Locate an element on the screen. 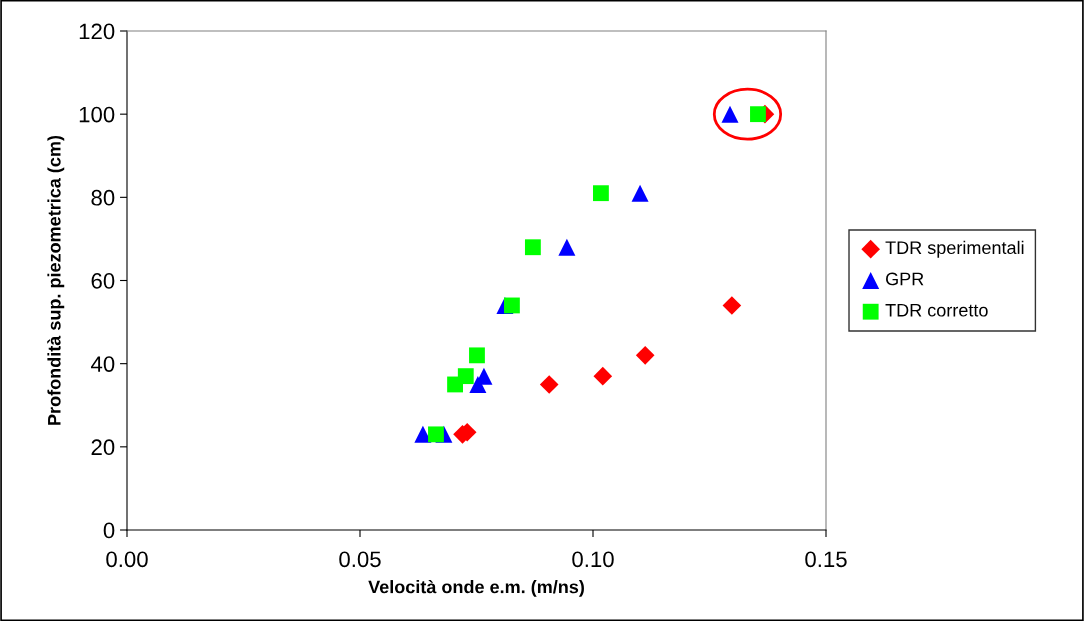  legend-label: TDR corretto is located at coordinates (936, 310).